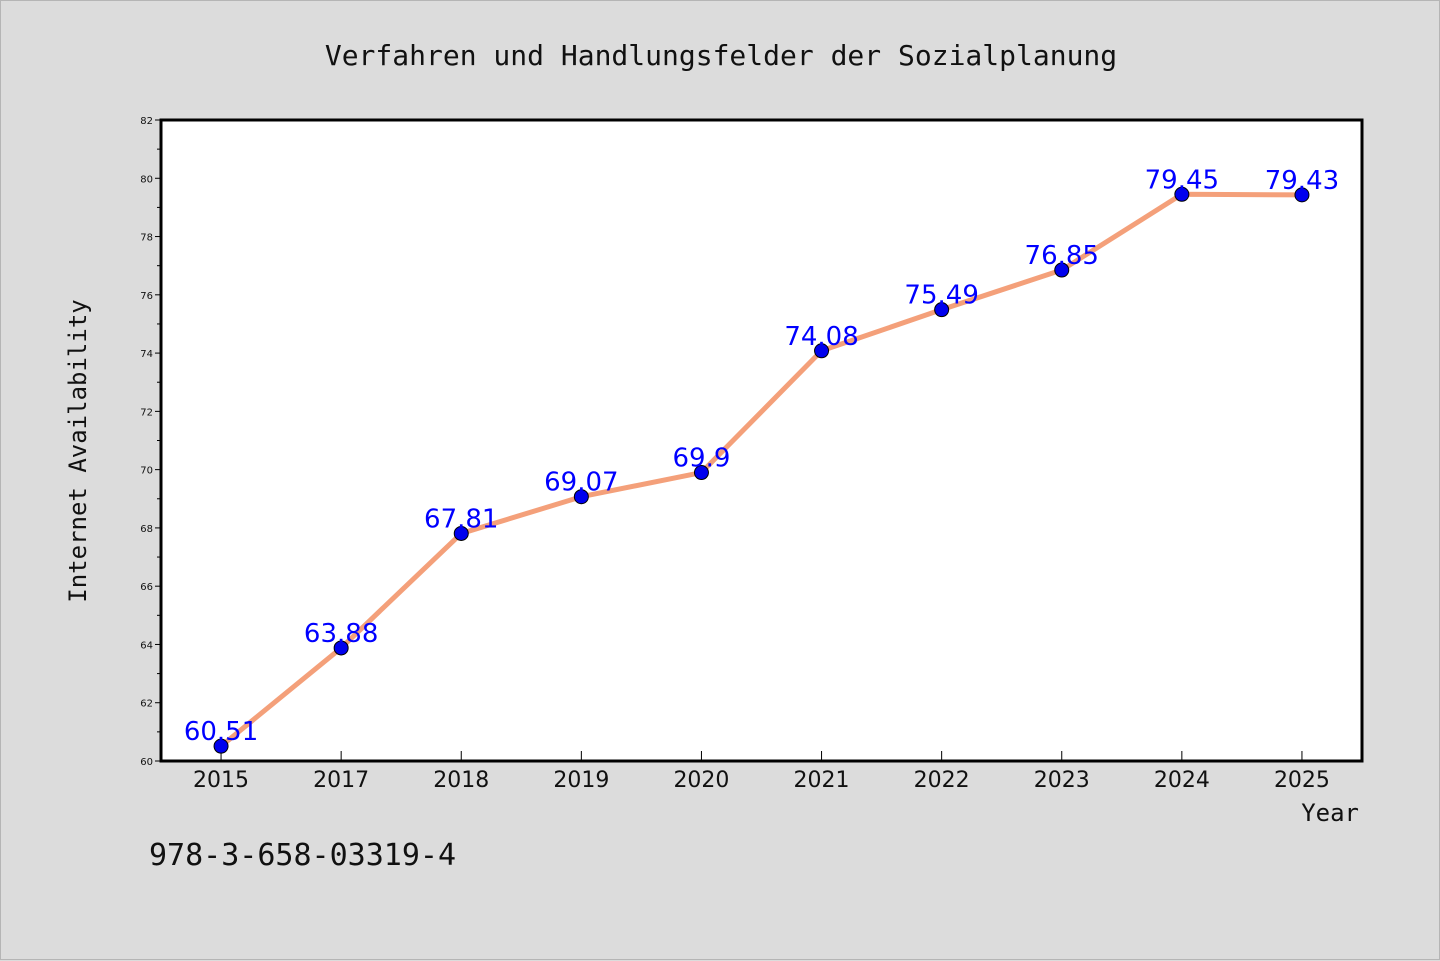 Image resolution: width=1440 pixels, height=961 pixels. What do you see at coordinates (341, 780) in the screenshot?
I see `x-tick-label: 2017` at bounding box center [341, 780].